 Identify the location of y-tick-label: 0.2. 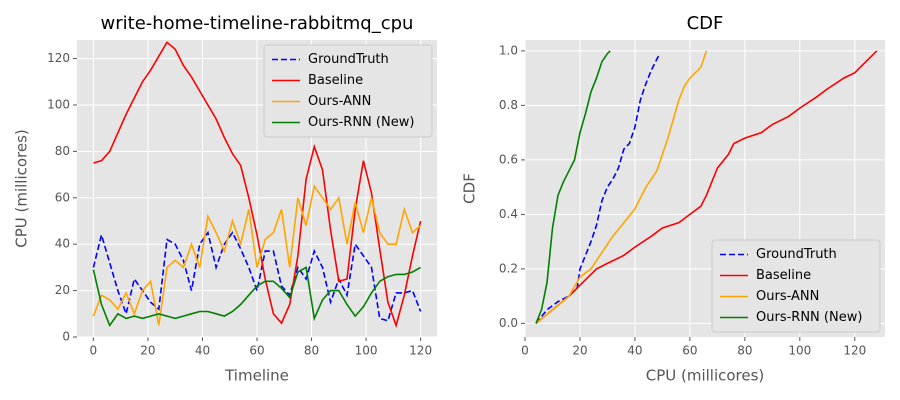
(508, 268).